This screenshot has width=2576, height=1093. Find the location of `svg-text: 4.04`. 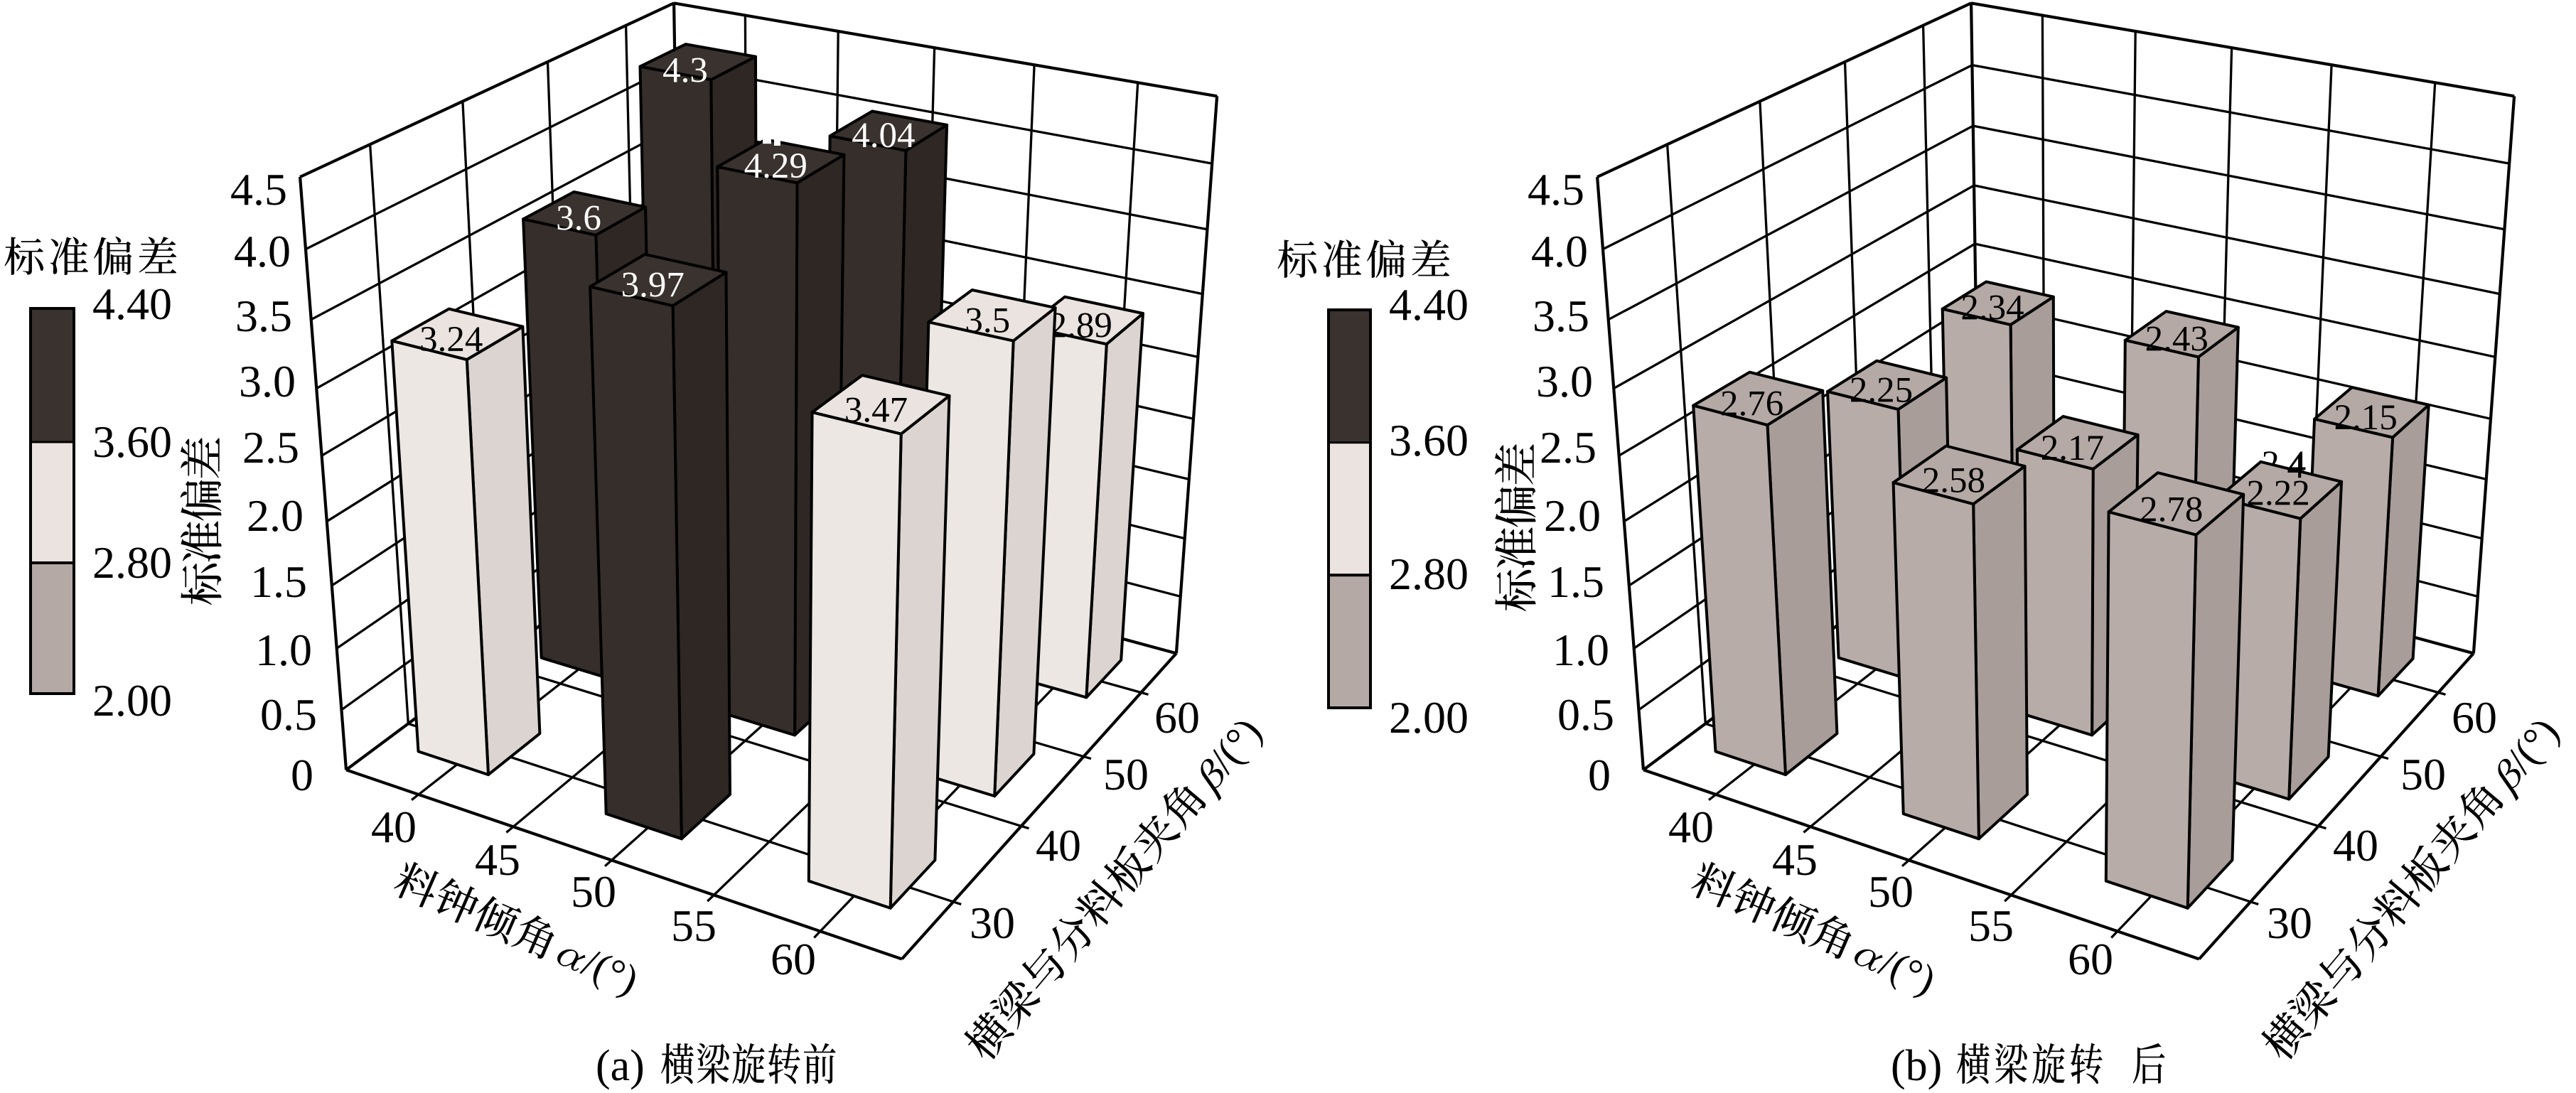

svg-text: 4.04 is located at coordinates (883, 136).